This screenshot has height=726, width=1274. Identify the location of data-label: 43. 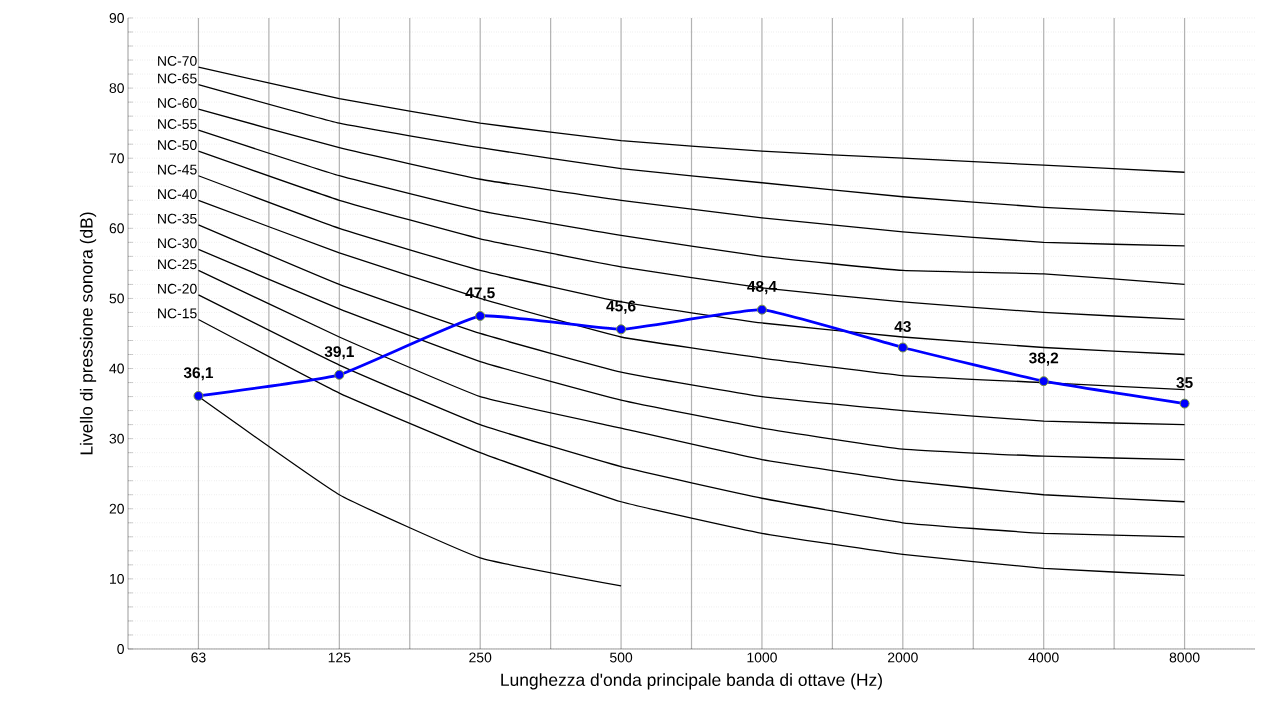
(902, 326).